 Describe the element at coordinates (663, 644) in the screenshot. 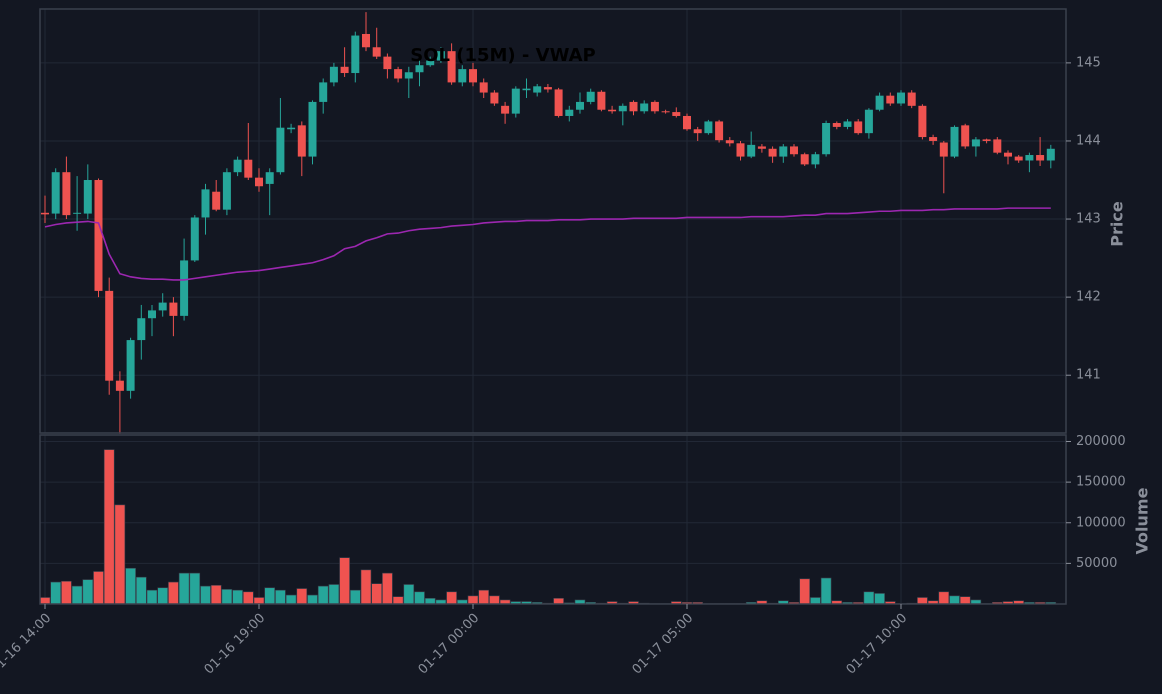

I see `x-tick-label: 01-17 05:00` at that location.